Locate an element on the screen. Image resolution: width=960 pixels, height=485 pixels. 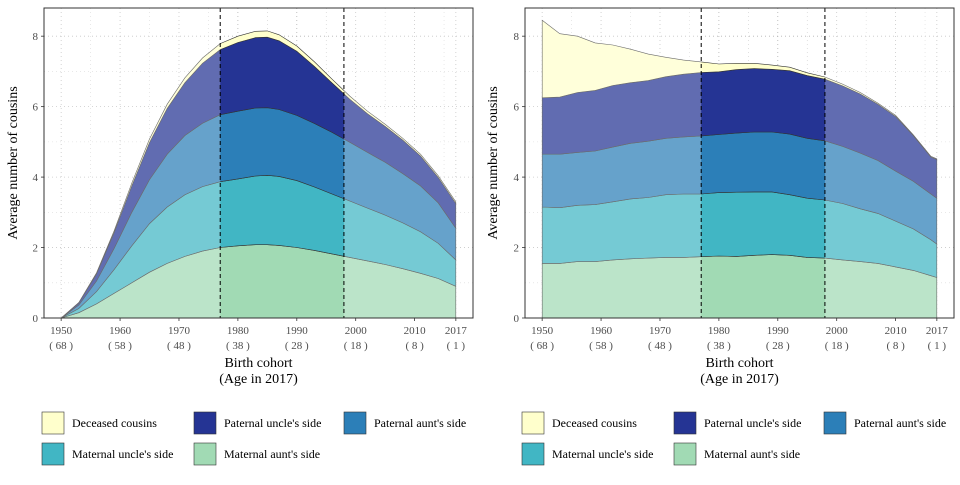
area-deceased-cousins is located at coordinates (739, 89).